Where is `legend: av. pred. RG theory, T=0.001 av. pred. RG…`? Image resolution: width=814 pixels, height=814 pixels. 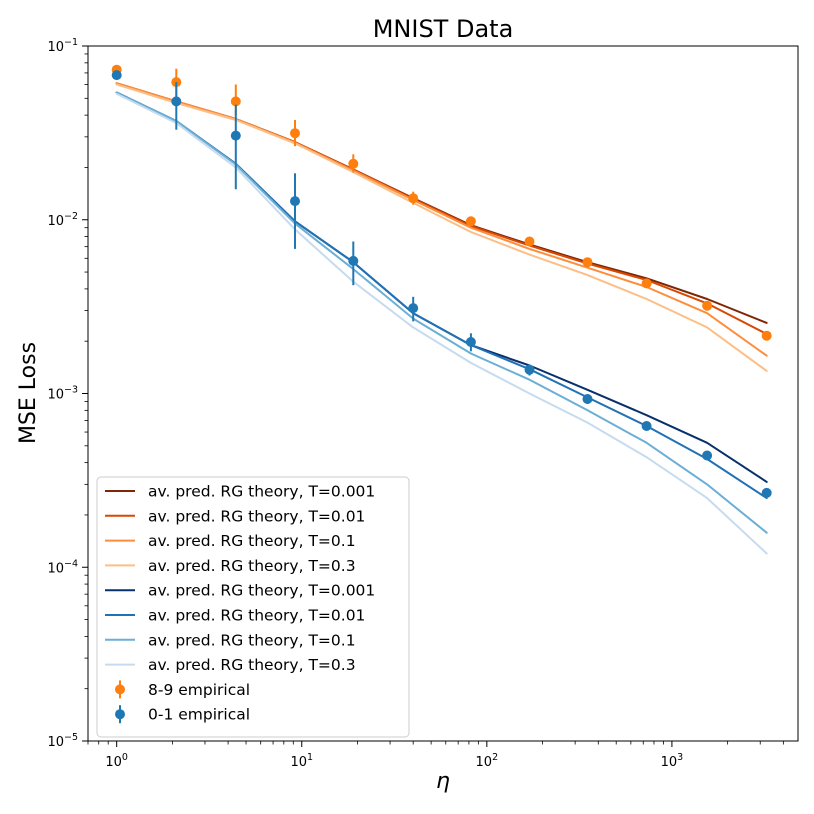 legend: av. pred. RG theory, T=0.001 av. pred. RG… is located at coordinates (253, 607).